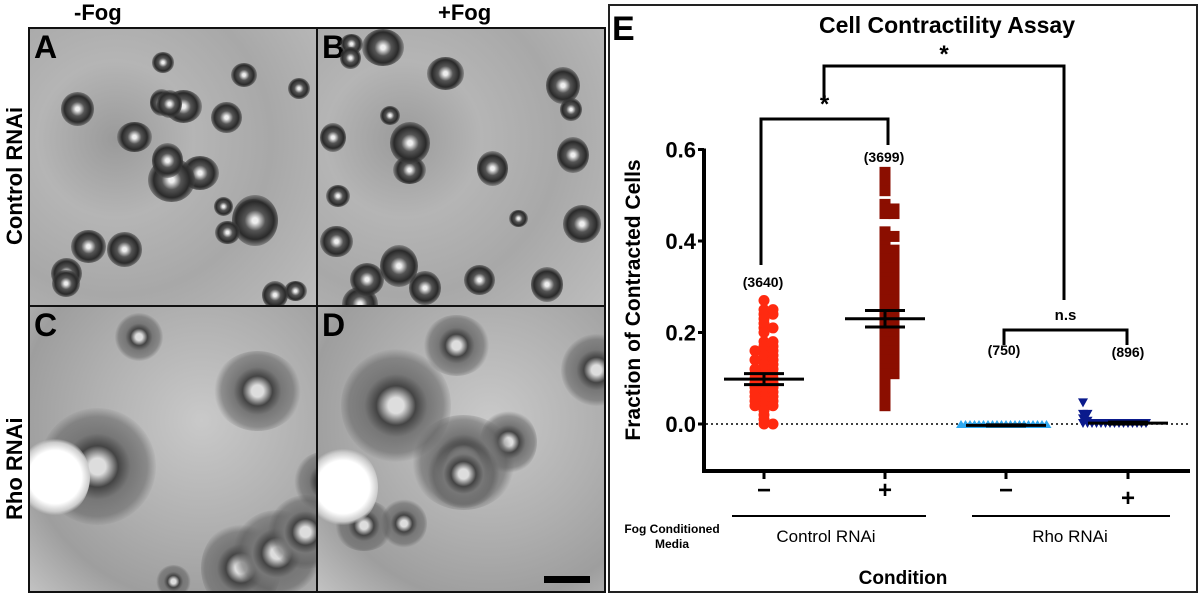  Describe the element at coordinates (680, 333) in the screenshot. I see `y-tick-label: 0.2` at that location.